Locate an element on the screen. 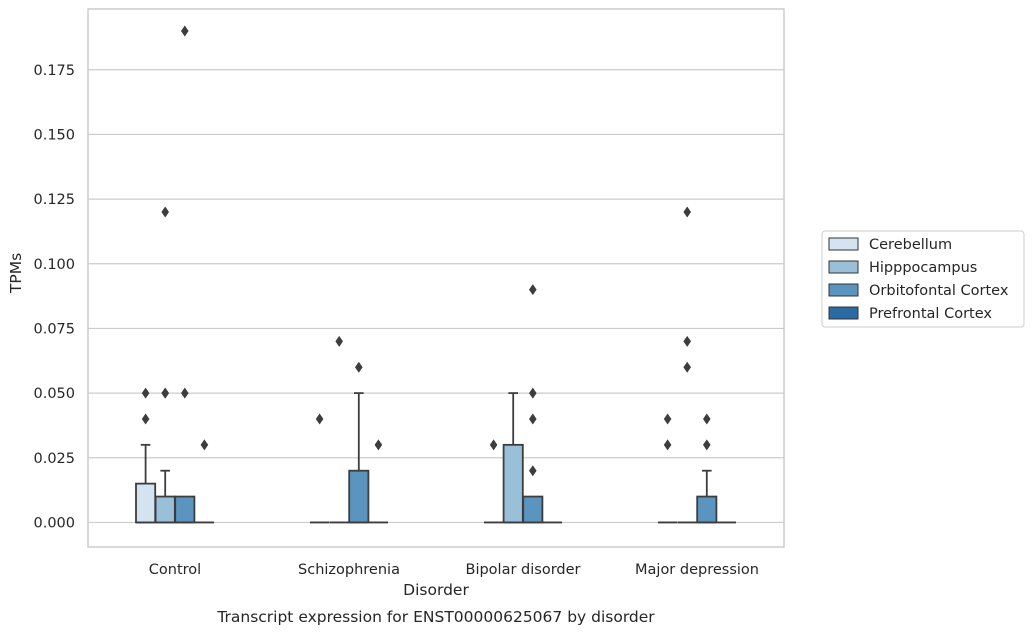 This screenshot has width=1033, height=634. y-tick-label: 0.150 is located at coordinates (54, 135).